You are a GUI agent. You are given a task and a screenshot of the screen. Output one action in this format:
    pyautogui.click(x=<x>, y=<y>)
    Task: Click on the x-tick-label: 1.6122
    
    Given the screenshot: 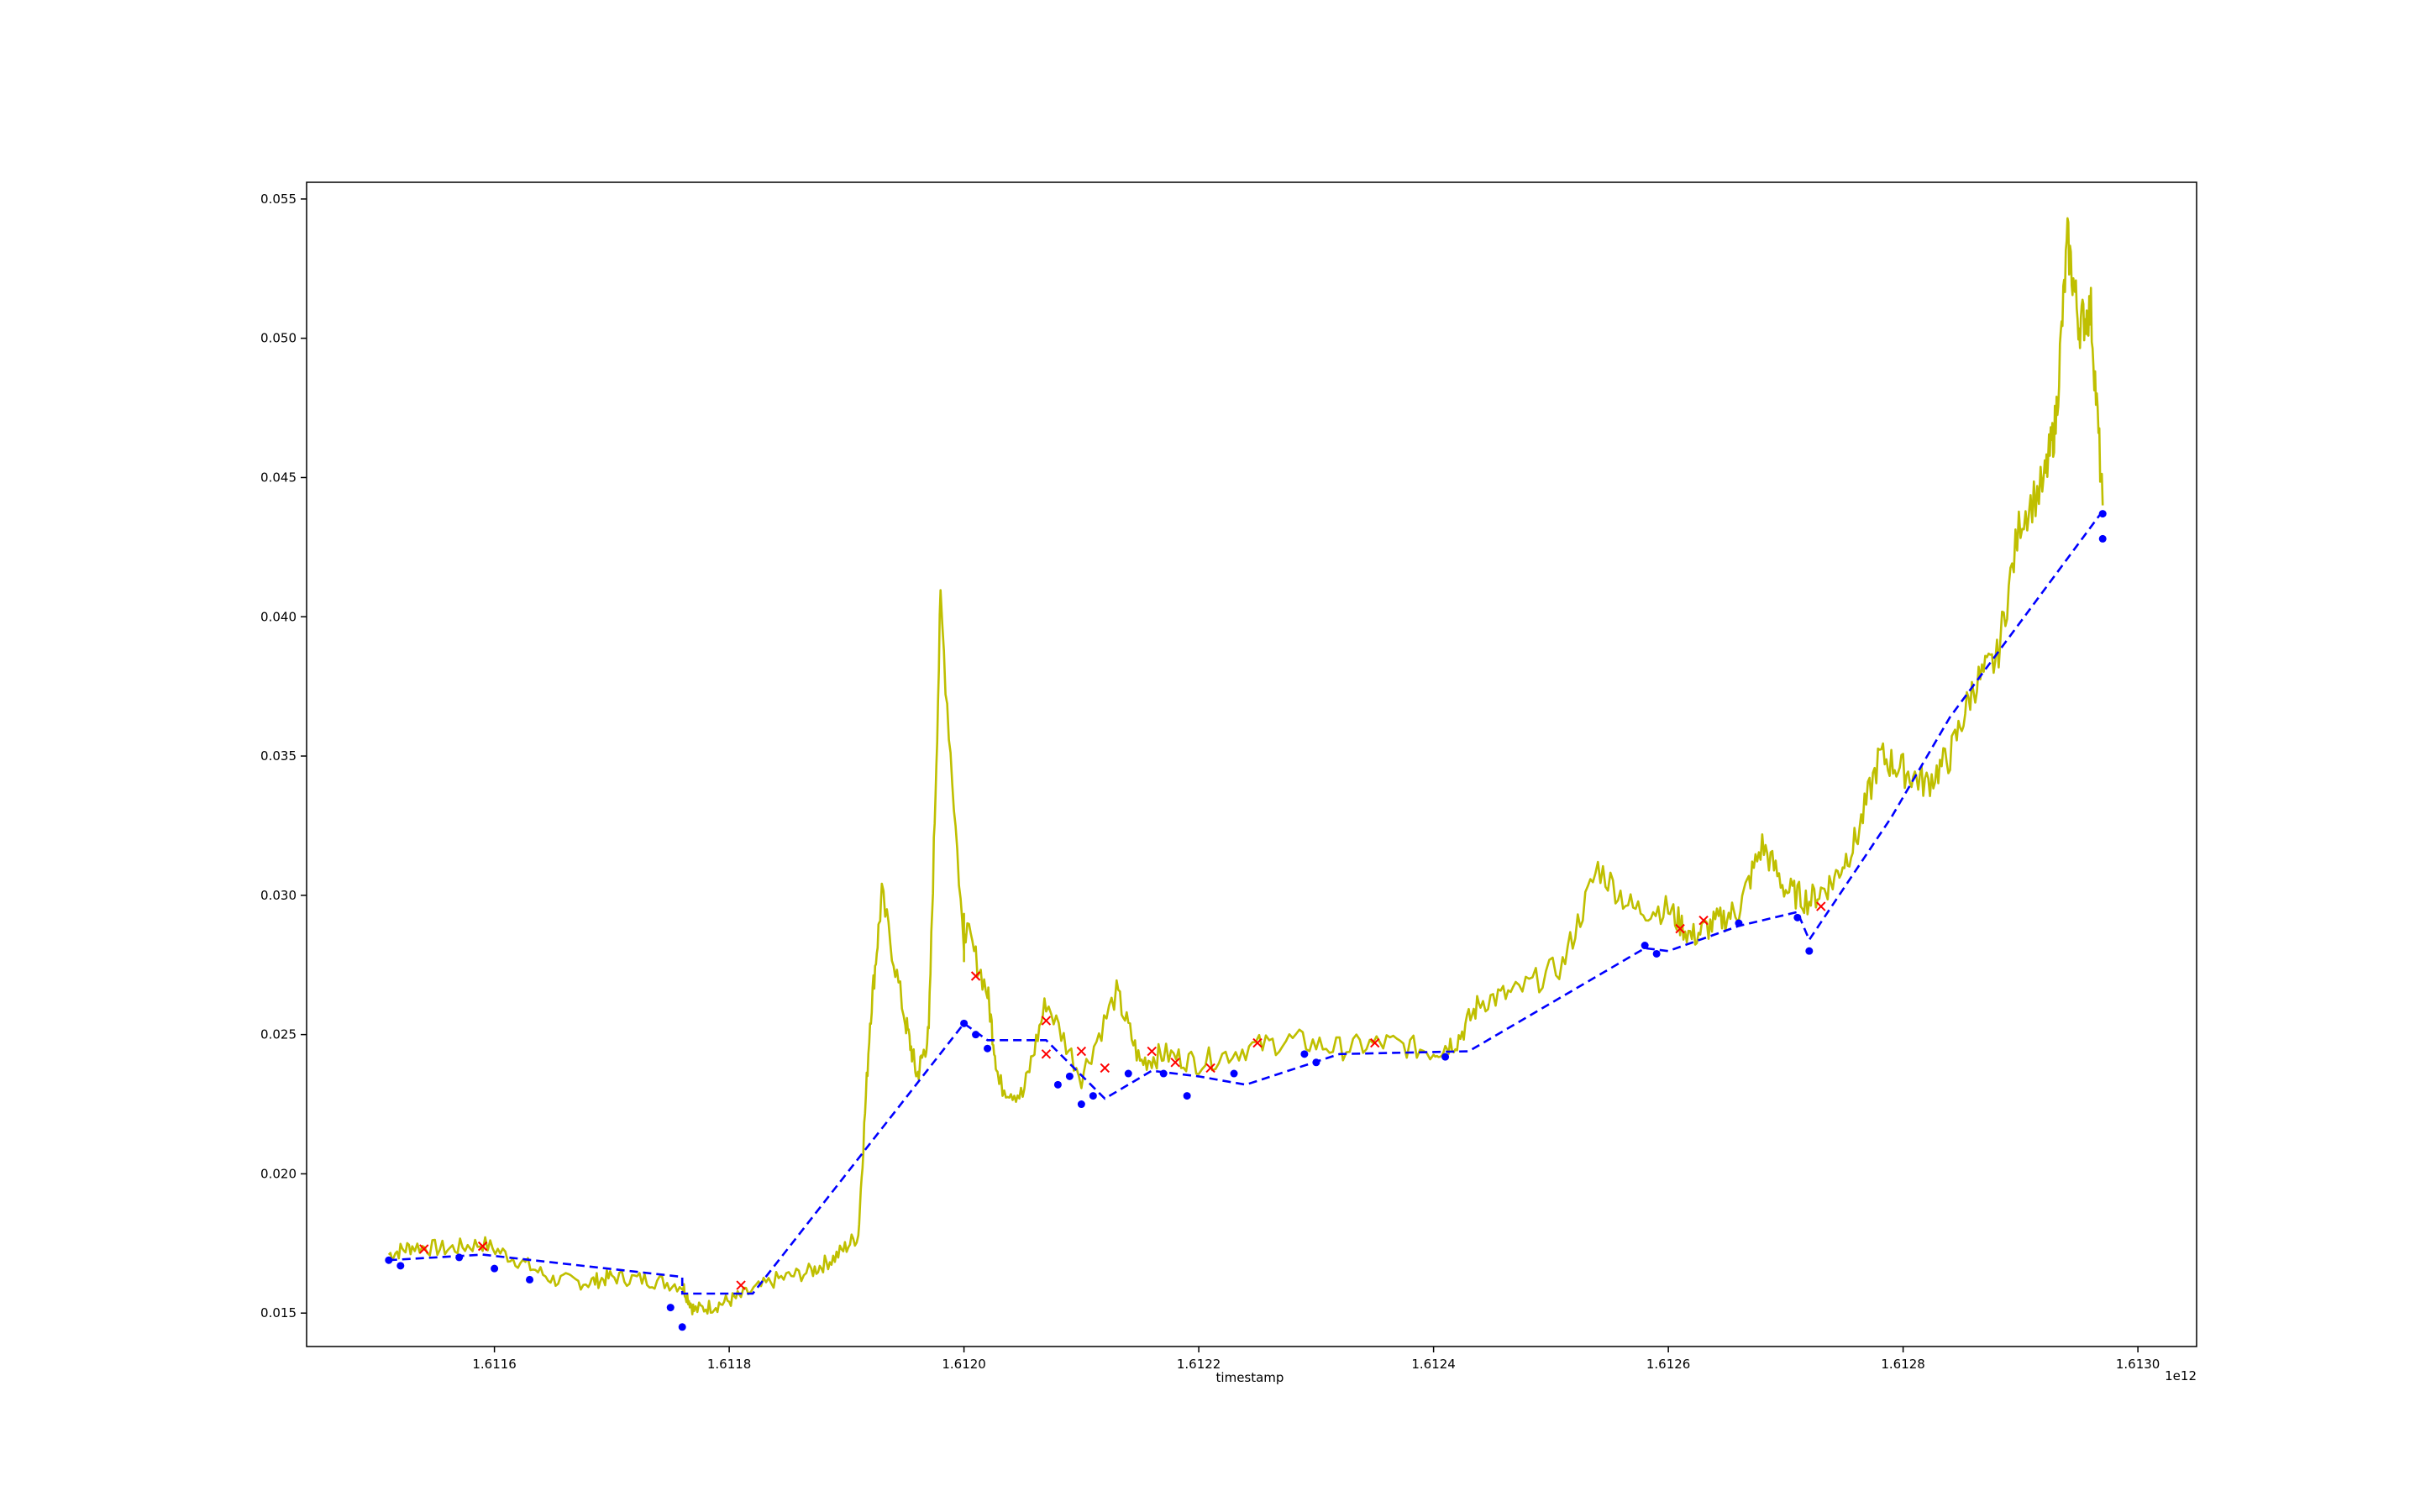 What is the action you would take?
    pyautogui.click(x=1199, y=1364)
    